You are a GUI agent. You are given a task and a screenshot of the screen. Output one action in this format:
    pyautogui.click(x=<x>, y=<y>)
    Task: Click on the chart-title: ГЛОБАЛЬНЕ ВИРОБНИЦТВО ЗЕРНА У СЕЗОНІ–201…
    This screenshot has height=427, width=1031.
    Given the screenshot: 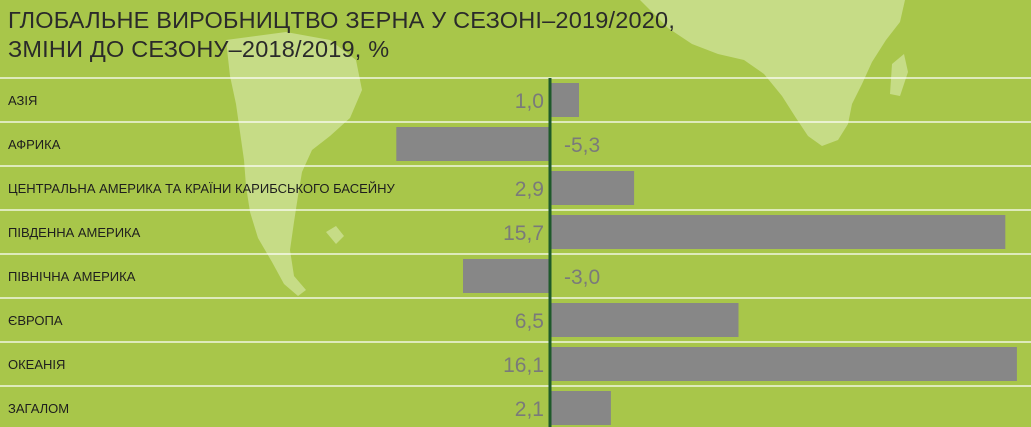 What is the action you would take?
    pyautogui.click(x=341, y=35)
    